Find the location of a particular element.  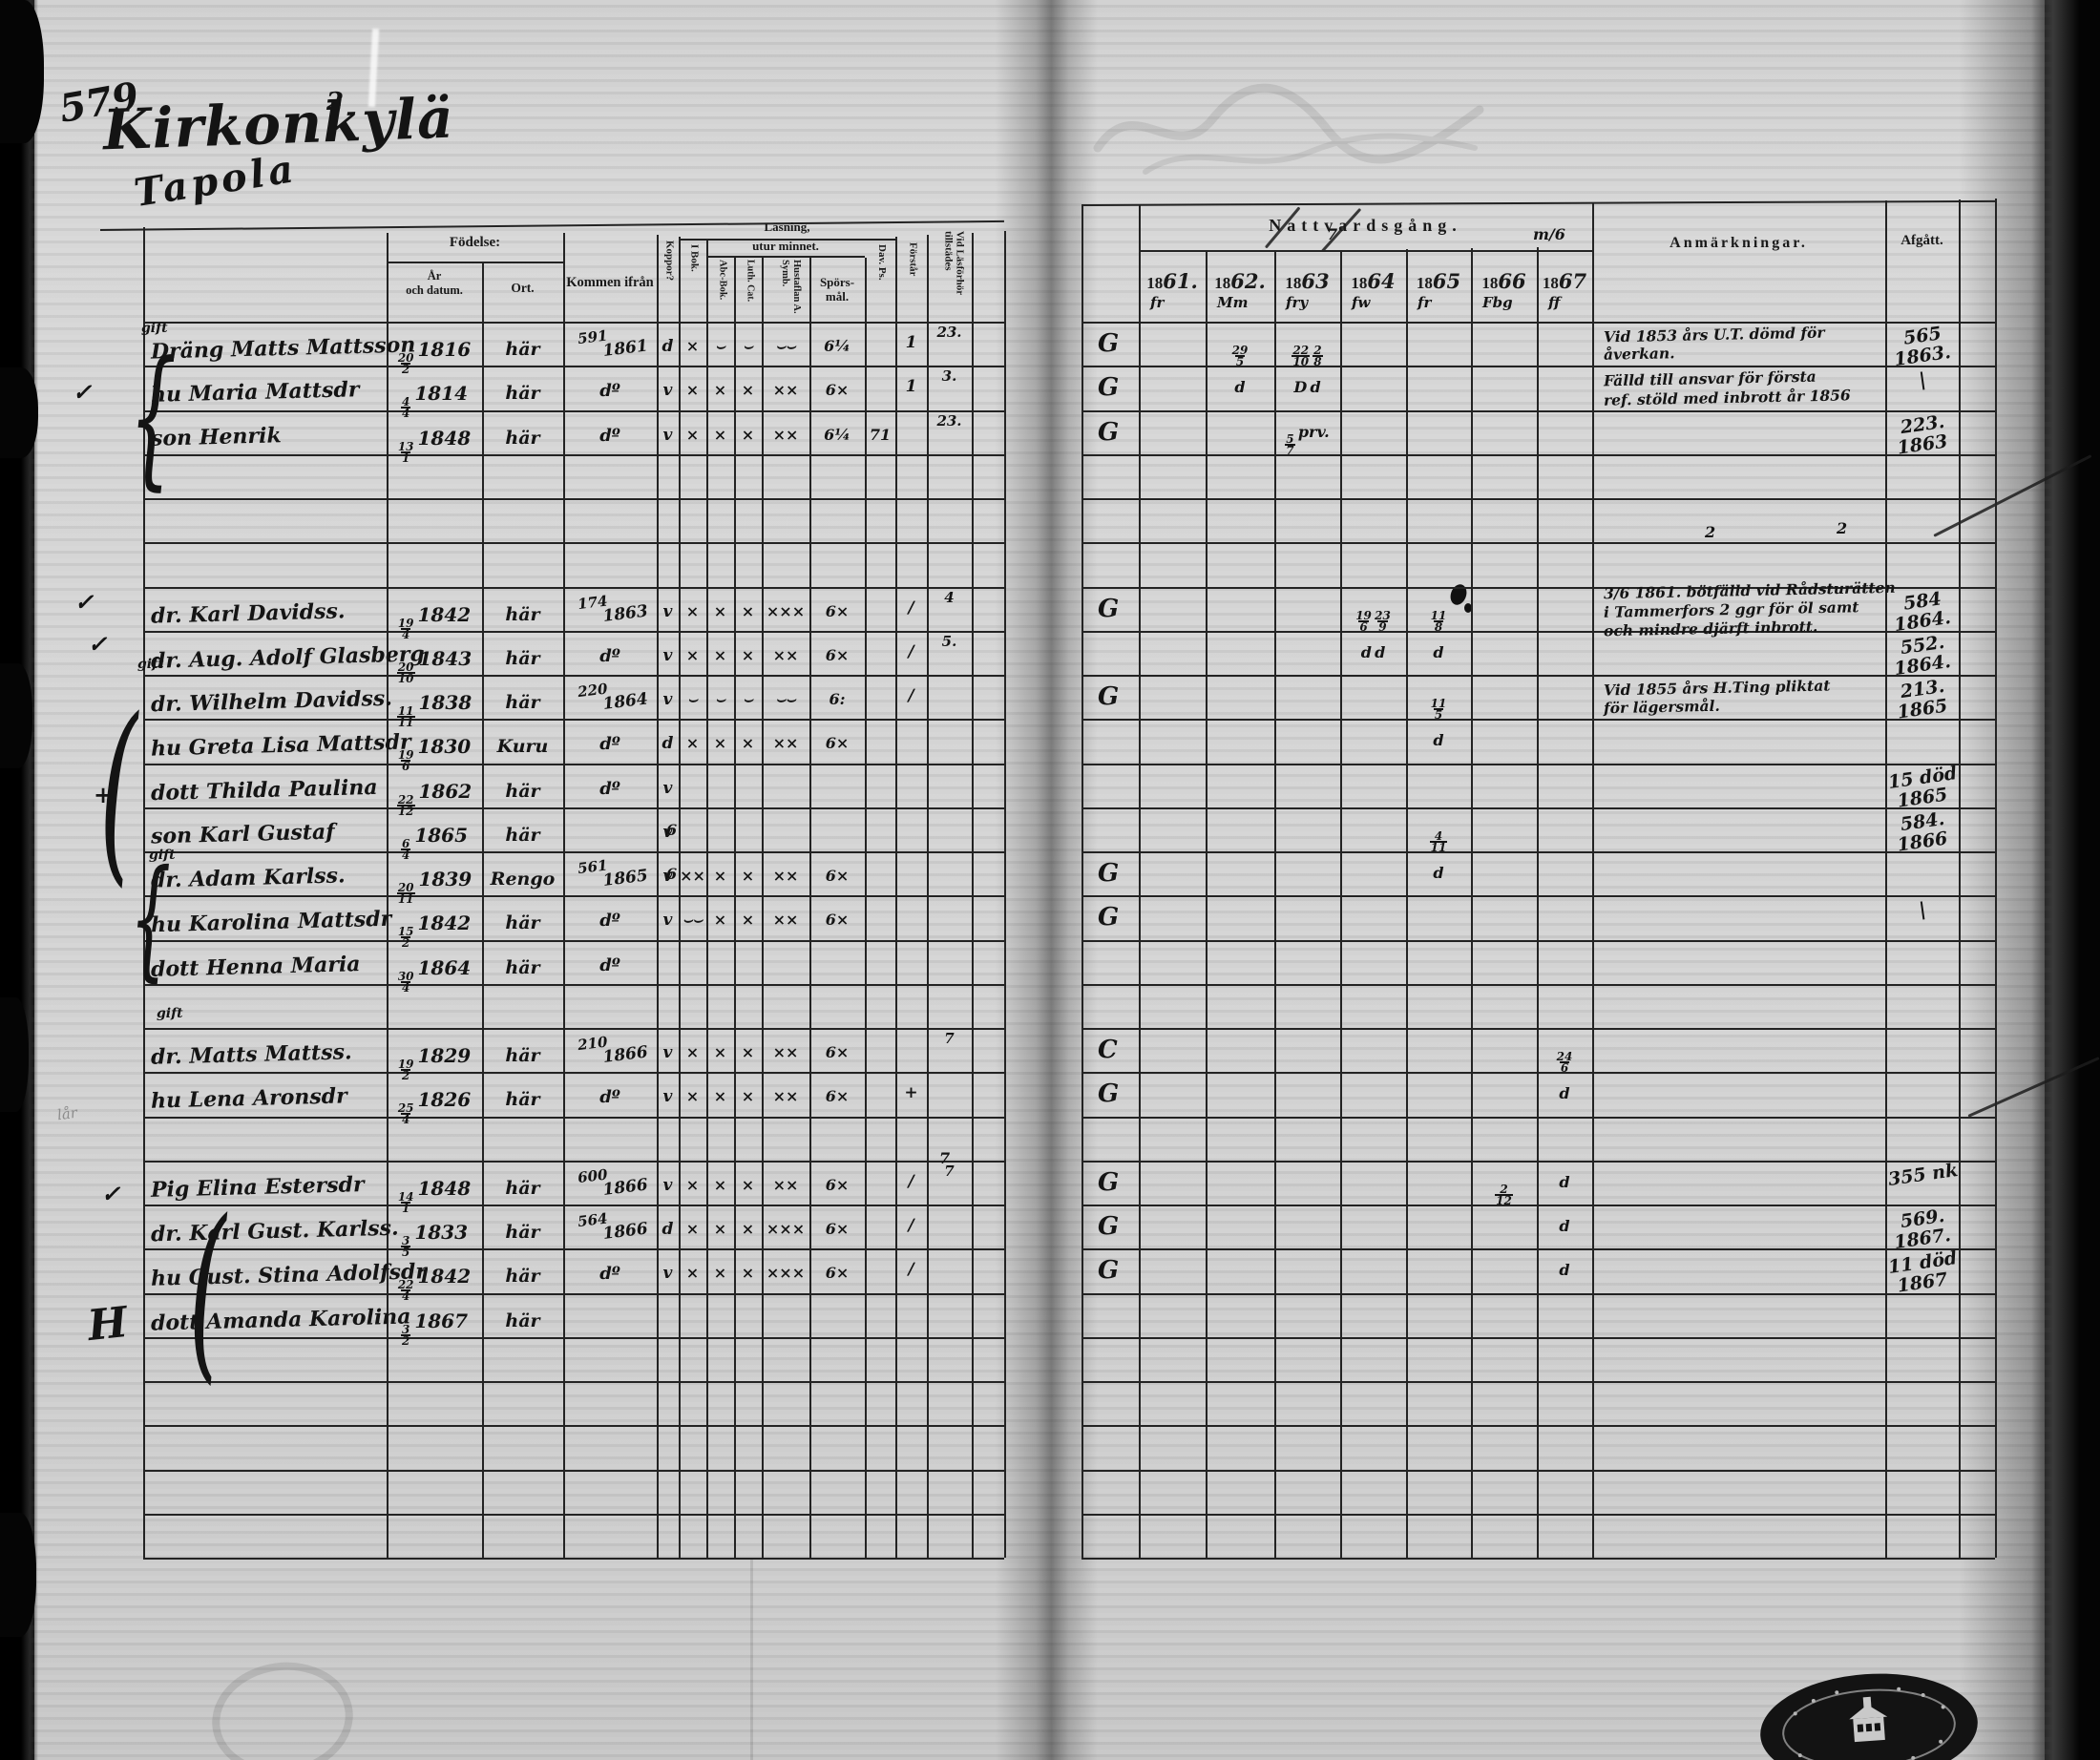

header-year: 1867 is located at coordinates (1564, 281).